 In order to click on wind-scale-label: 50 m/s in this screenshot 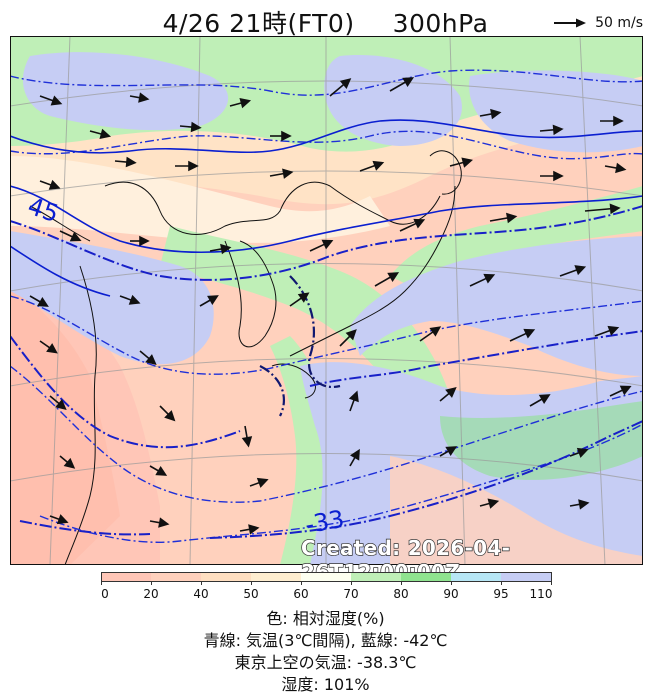, I will do `click(619, 23)`.